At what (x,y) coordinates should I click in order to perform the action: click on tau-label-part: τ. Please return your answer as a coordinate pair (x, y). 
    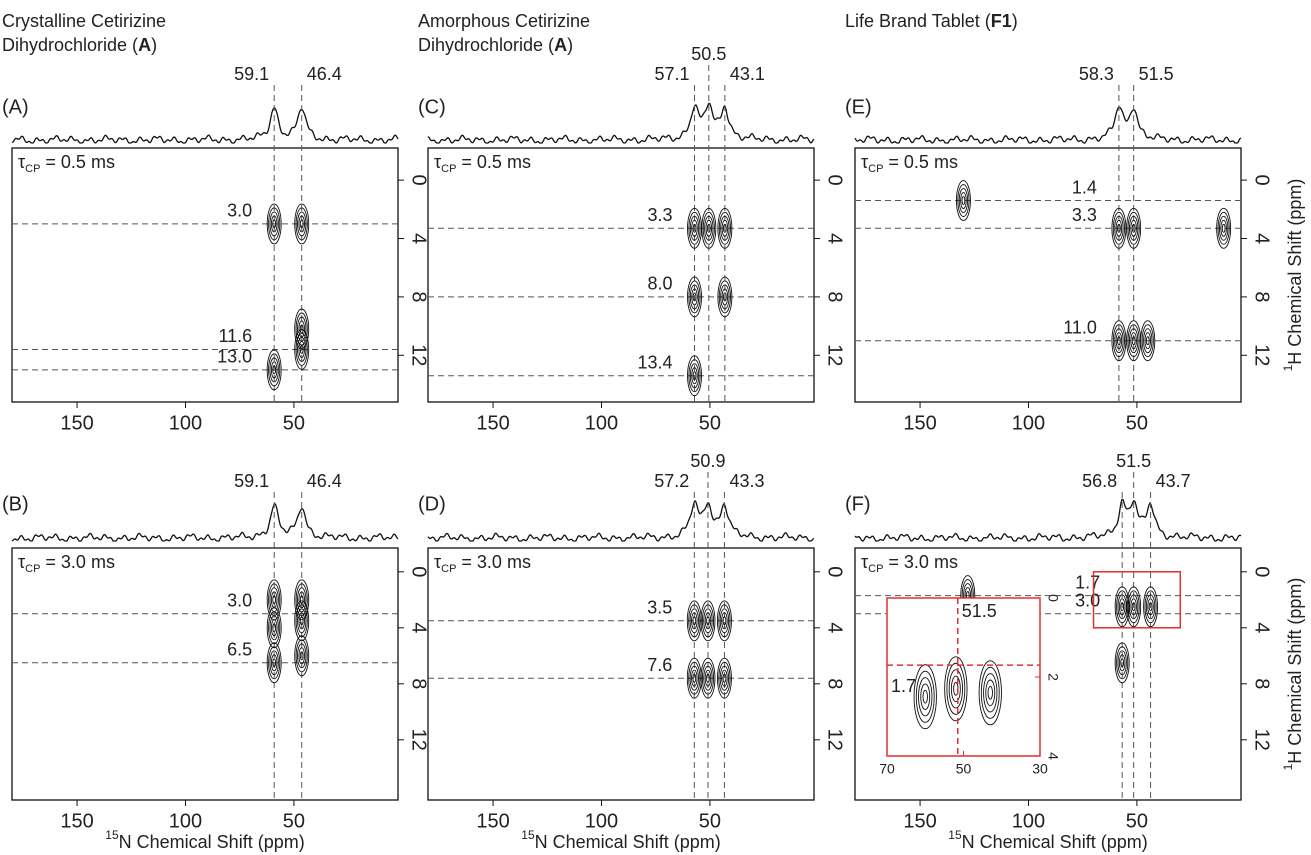
    Looking at the image, I should click on (437, 562).